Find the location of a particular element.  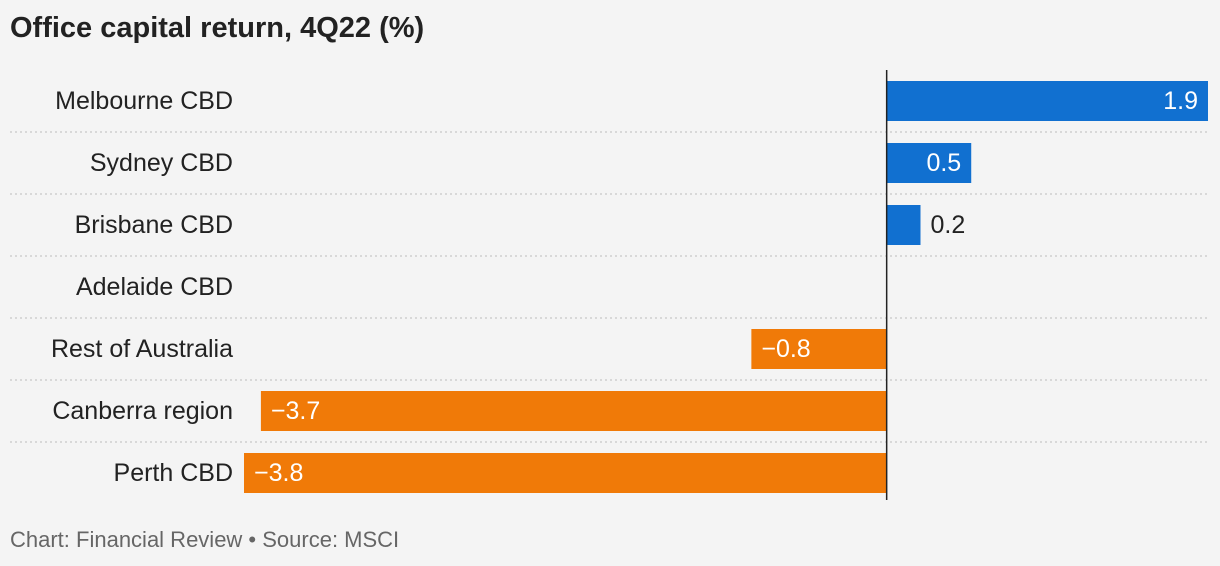

category-label: Adelaide CBD is located at coordinates (154, 287).